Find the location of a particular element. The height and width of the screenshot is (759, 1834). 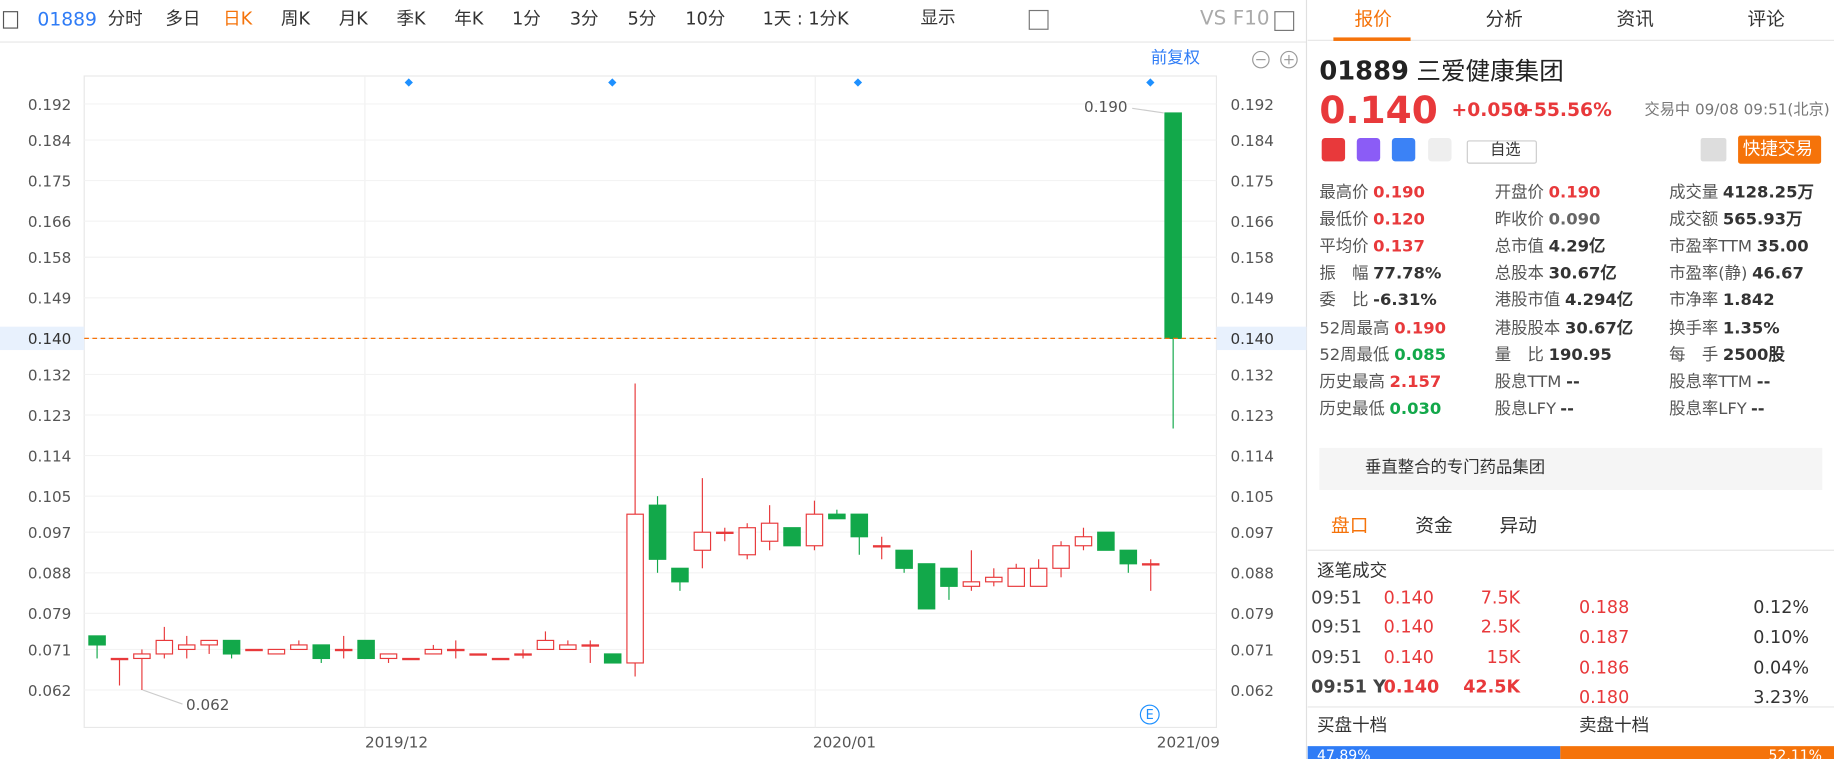

trade-button is located at coordinates (1780, 149).